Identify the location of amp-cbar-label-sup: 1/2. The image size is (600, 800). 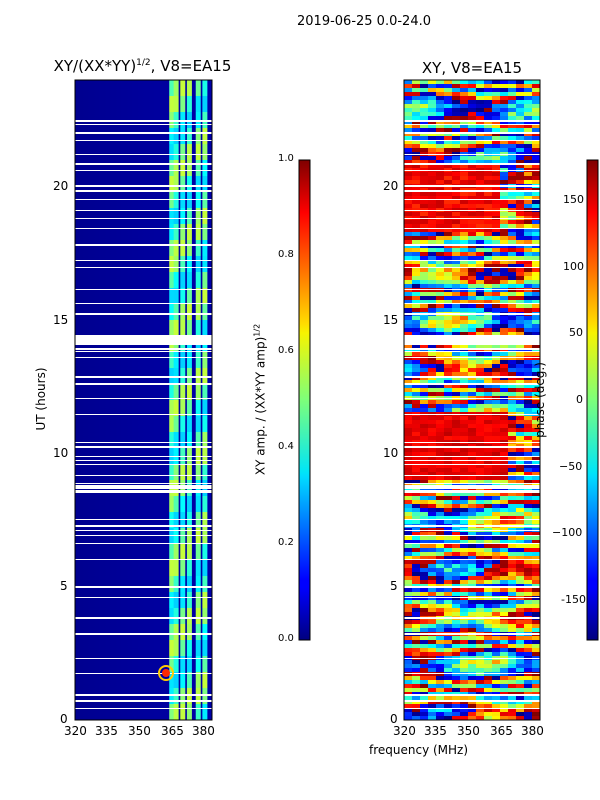
(257, 330).